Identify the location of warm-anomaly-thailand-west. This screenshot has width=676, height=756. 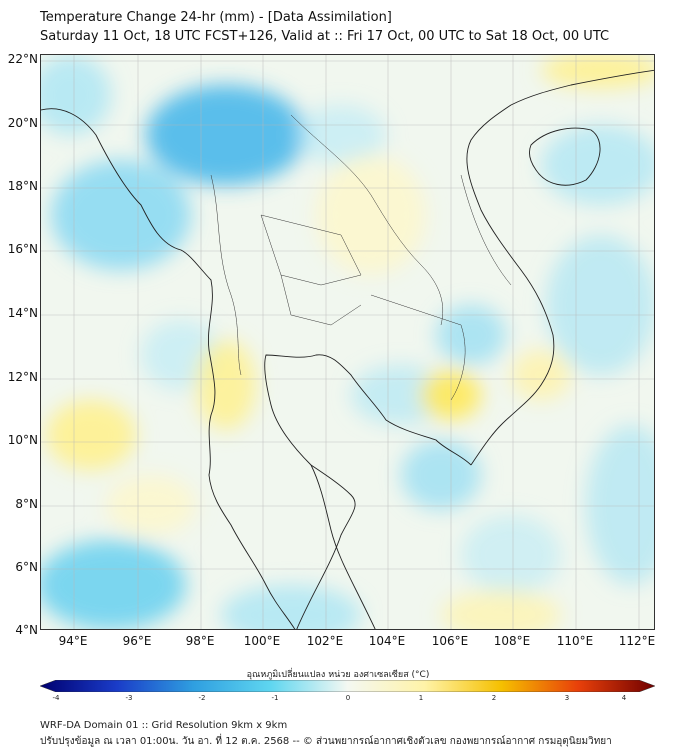
(226, 385).